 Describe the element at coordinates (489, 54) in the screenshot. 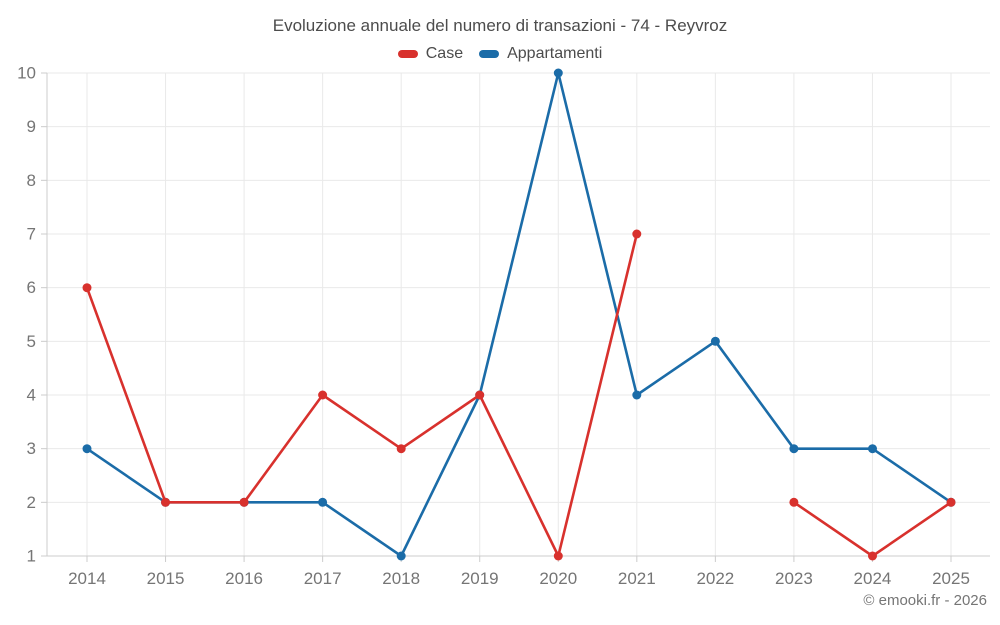

I see `legend-swatch-appartamenti` at that location.